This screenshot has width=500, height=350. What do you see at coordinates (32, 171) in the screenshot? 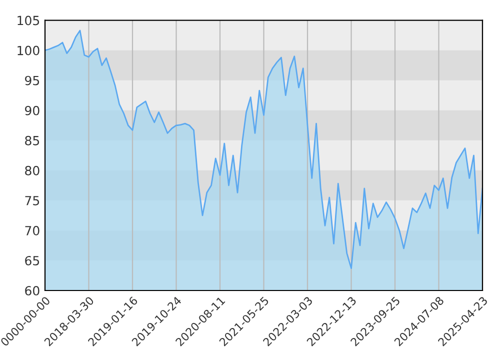
I see `y-tick-label: 80` at bounding box center [32, 171].